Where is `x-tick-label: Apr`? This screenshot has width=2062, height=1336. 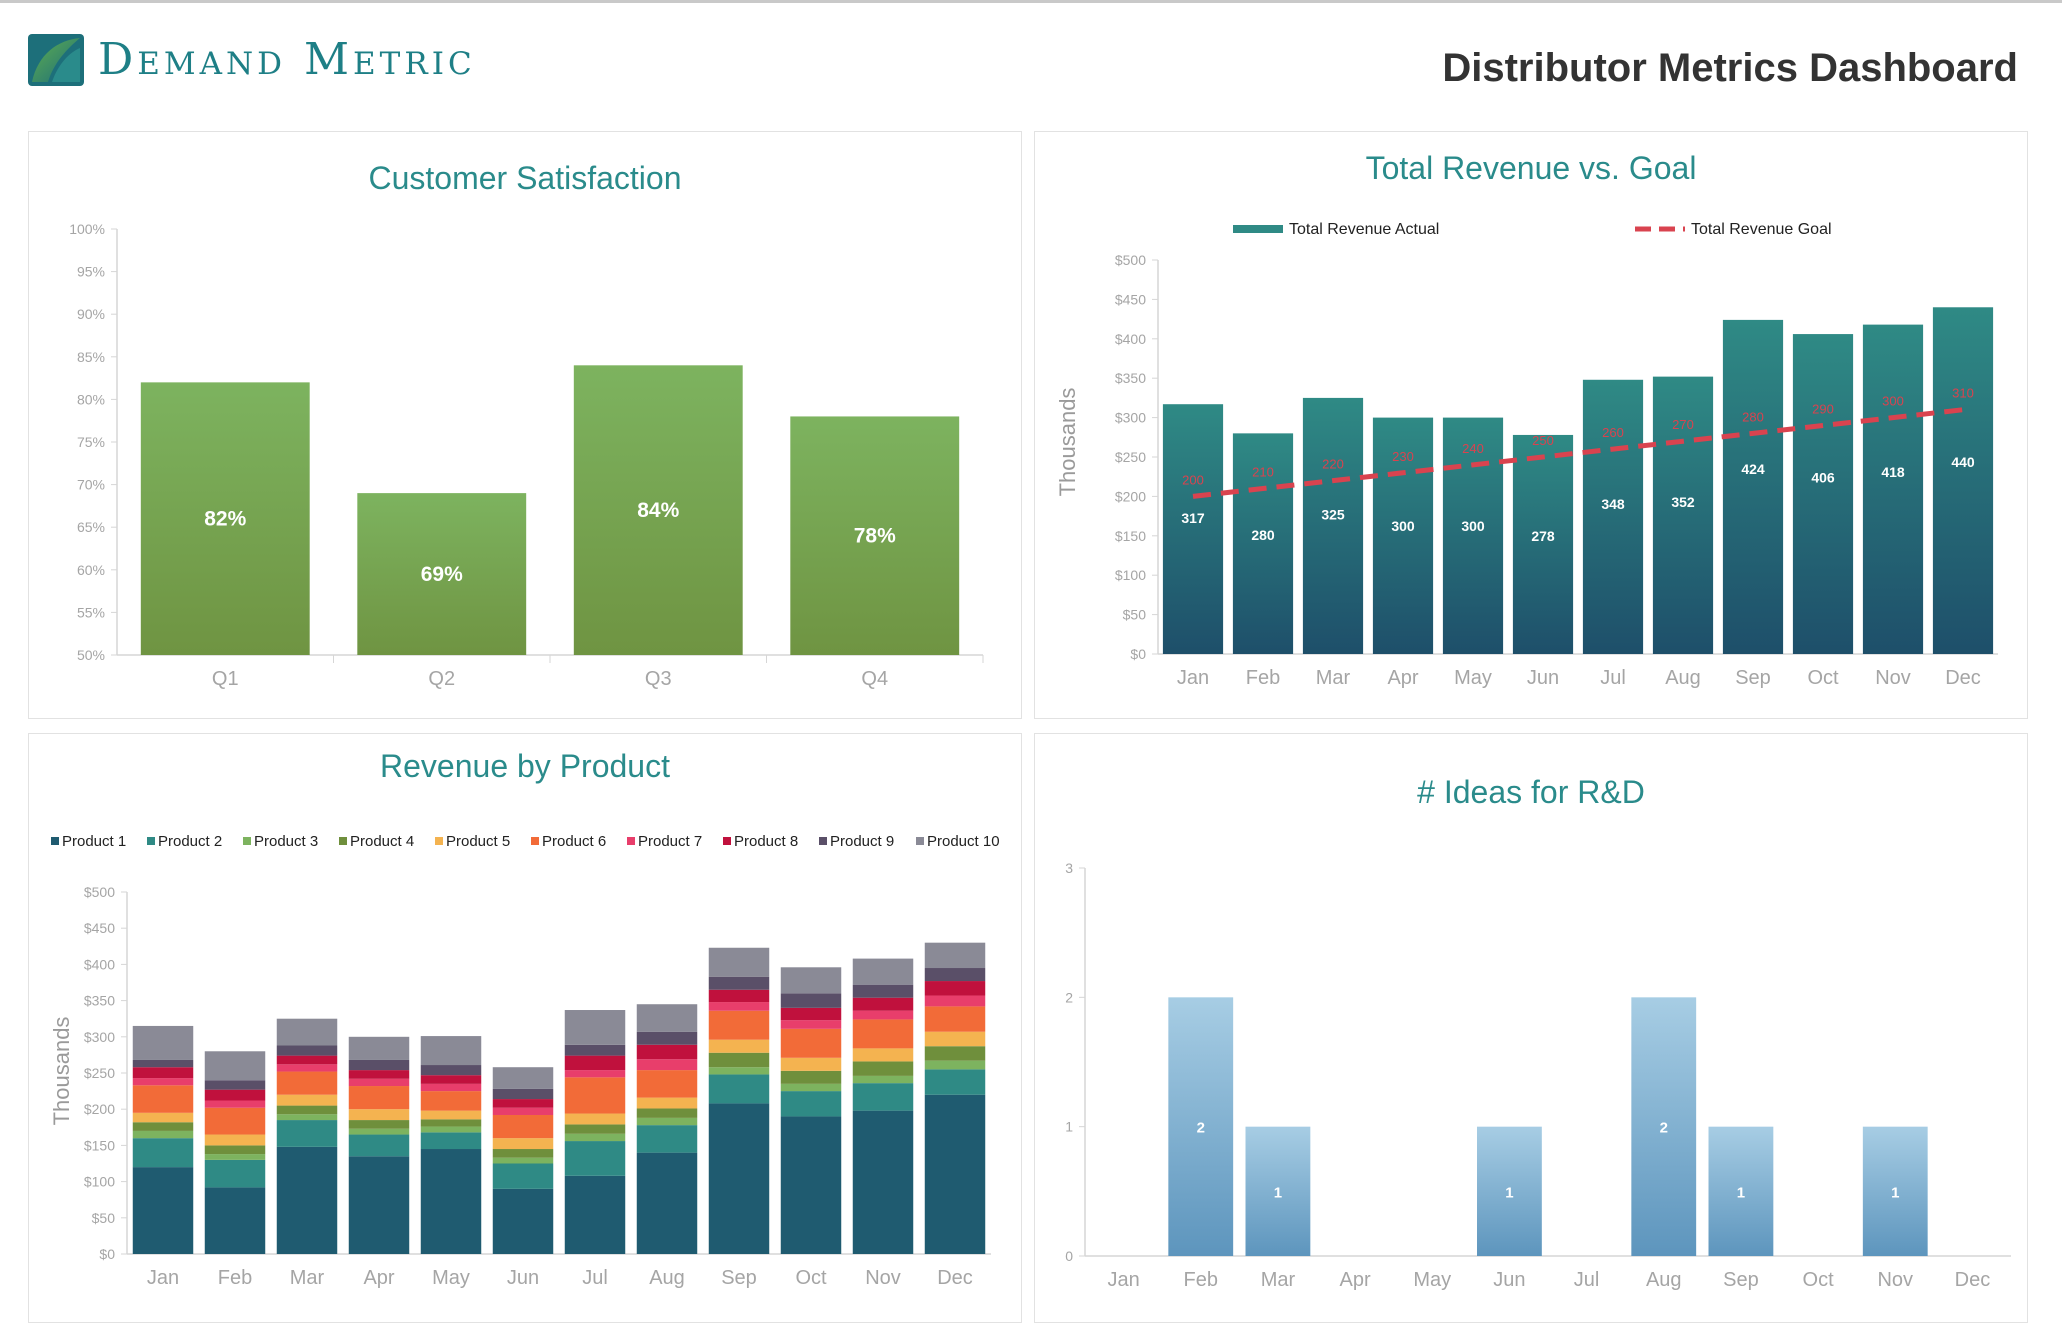
x-tick-label: Apr is located at coordinates (378, 1278).